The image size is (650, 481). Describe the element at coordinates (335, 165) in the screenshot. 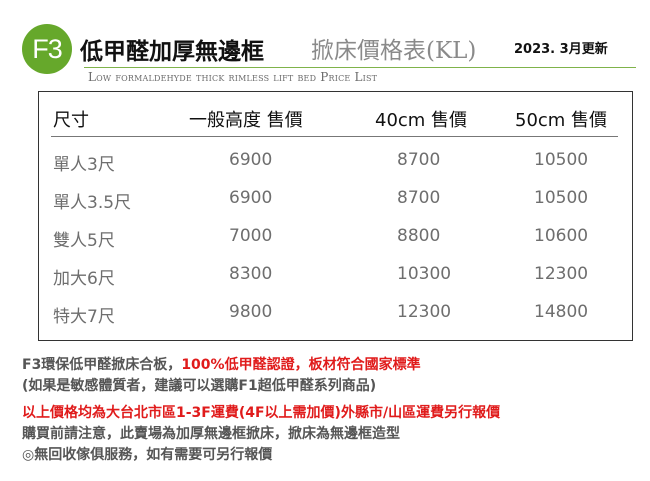

I see `table-row: 單人3尺 6900 8700 10500` at that location.